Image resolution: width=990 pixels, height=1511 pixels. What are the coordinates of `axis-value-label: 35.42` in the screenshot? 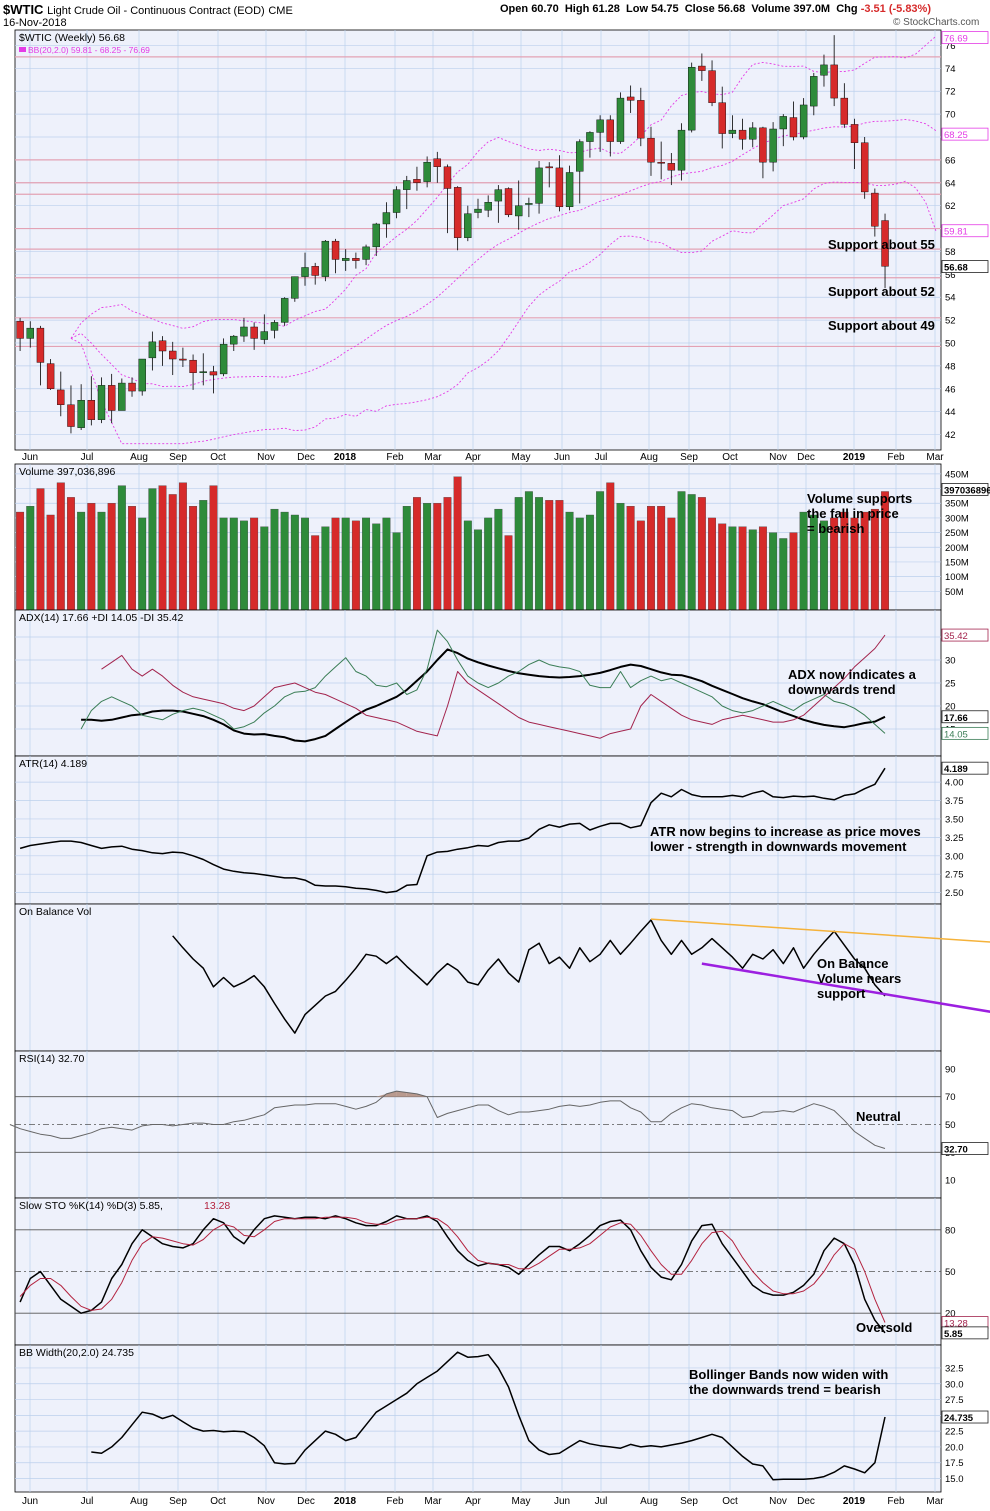 It's located at (956, 636).